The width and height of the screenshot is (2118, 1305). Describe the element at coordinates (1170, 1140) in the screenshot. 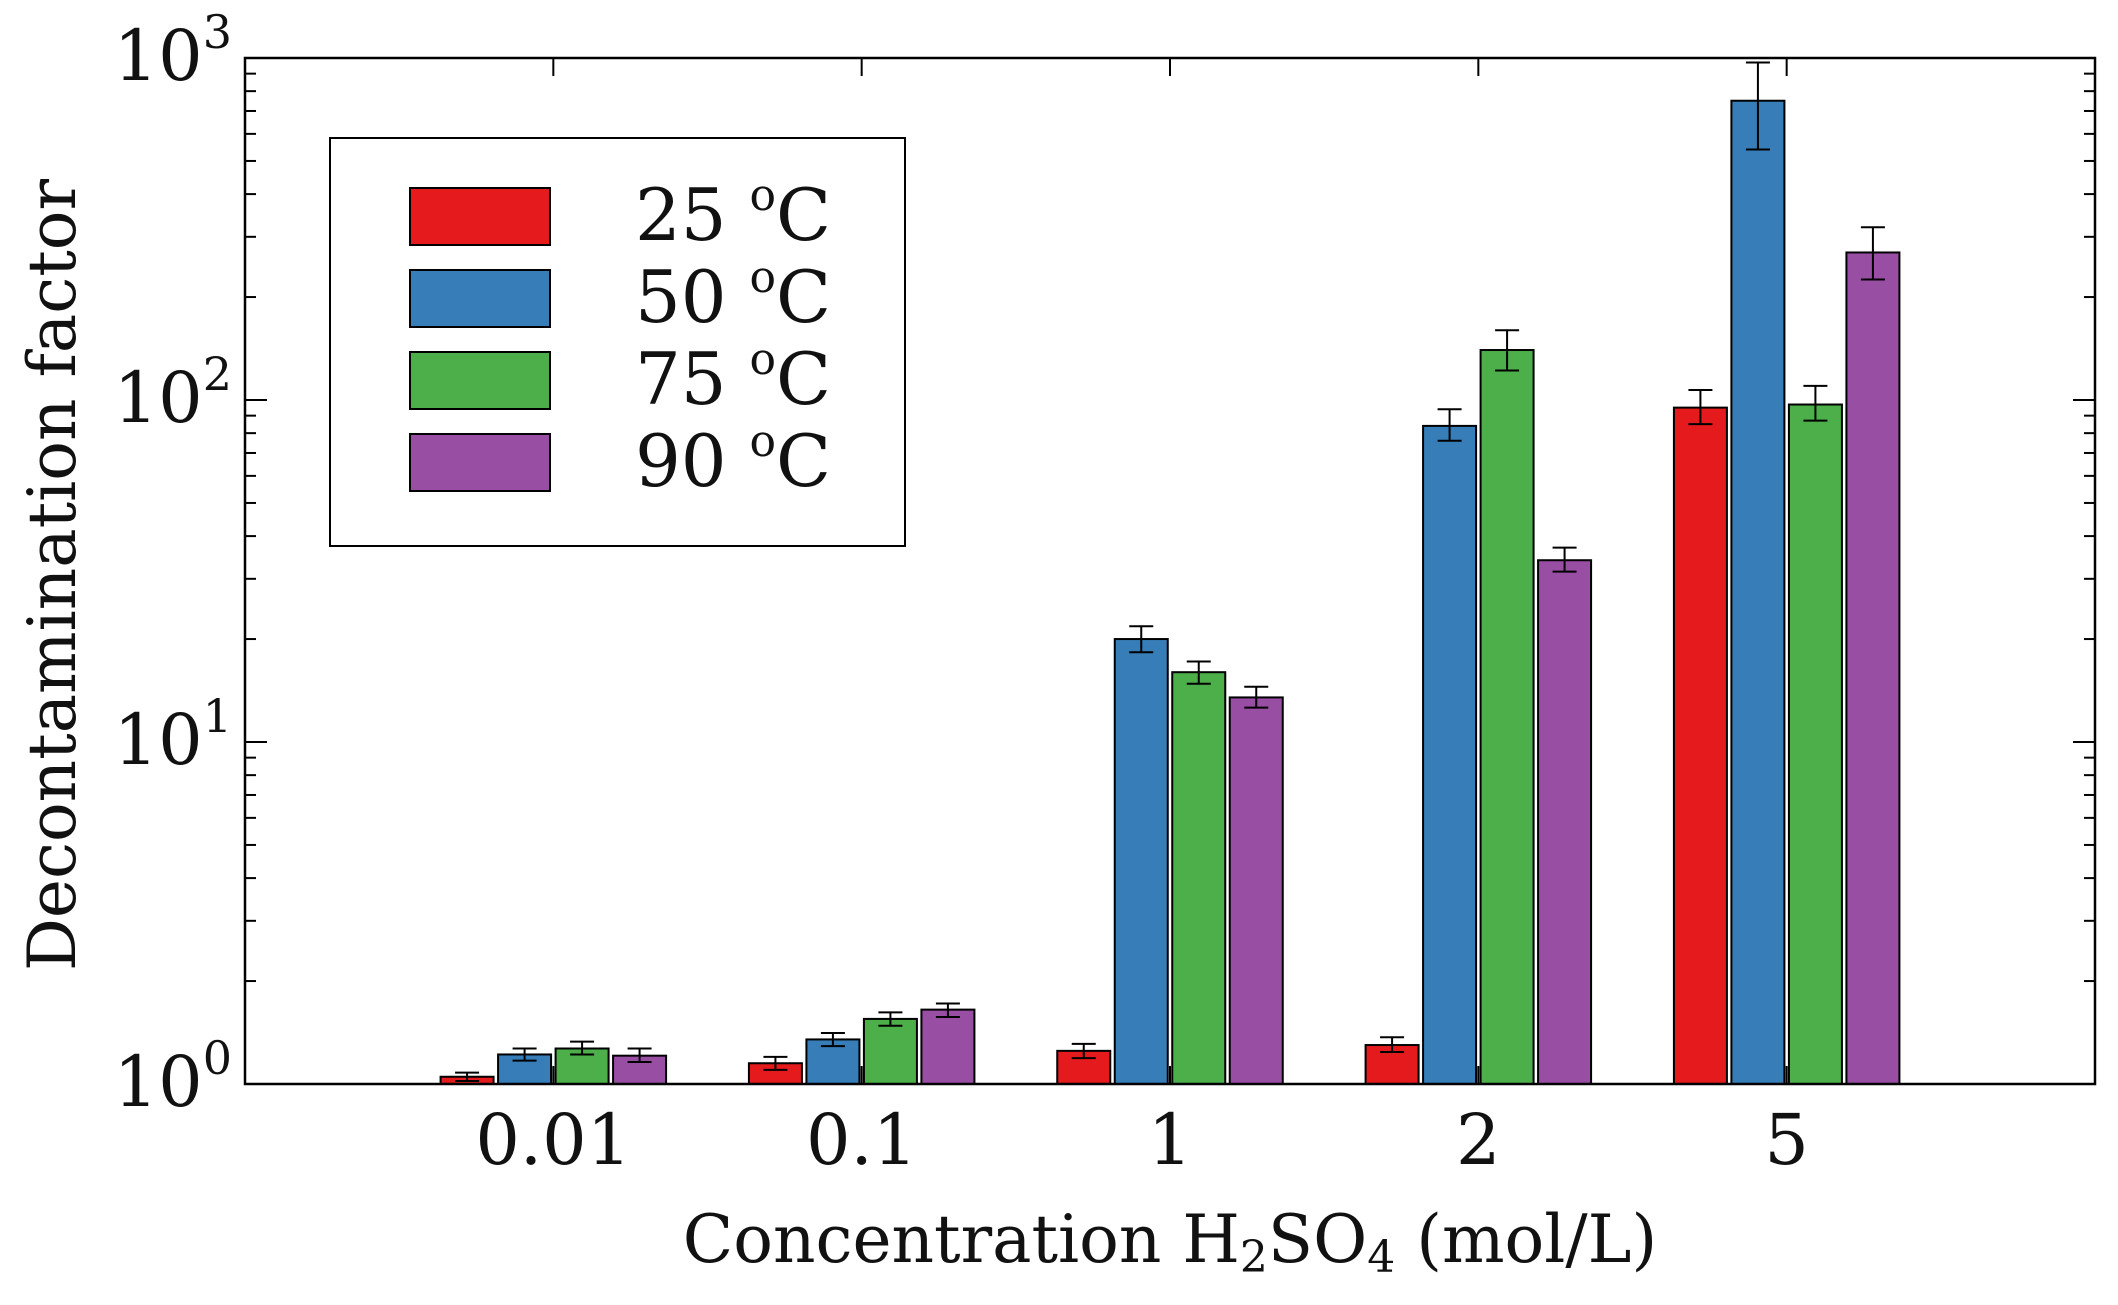

I see `x-tick-label: 1` at that location.